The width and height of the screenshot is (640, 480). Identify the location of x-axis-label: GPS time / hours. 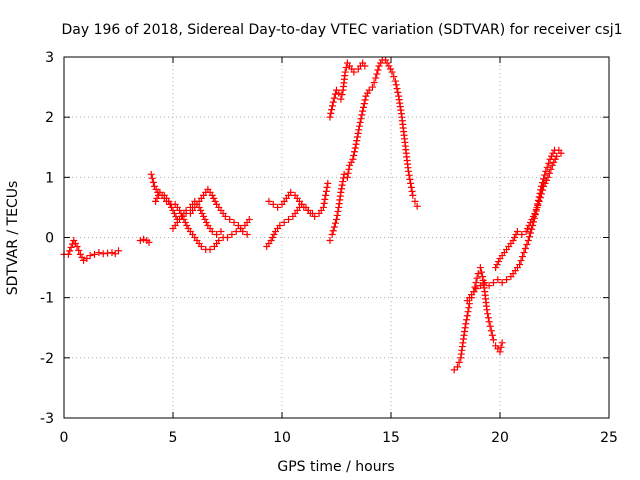
(335, 467).